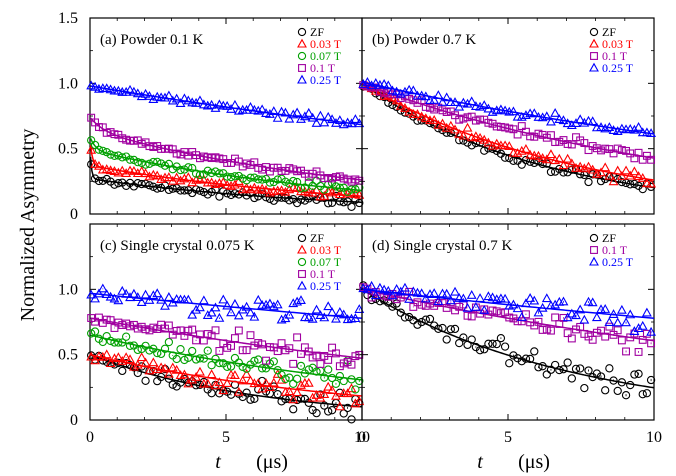 This screenshot has height=476, width=676. Describe the element at coordinates (611, 250) in the screenshot. I see `legend: ZF0.1 T0.25 T` at that location.